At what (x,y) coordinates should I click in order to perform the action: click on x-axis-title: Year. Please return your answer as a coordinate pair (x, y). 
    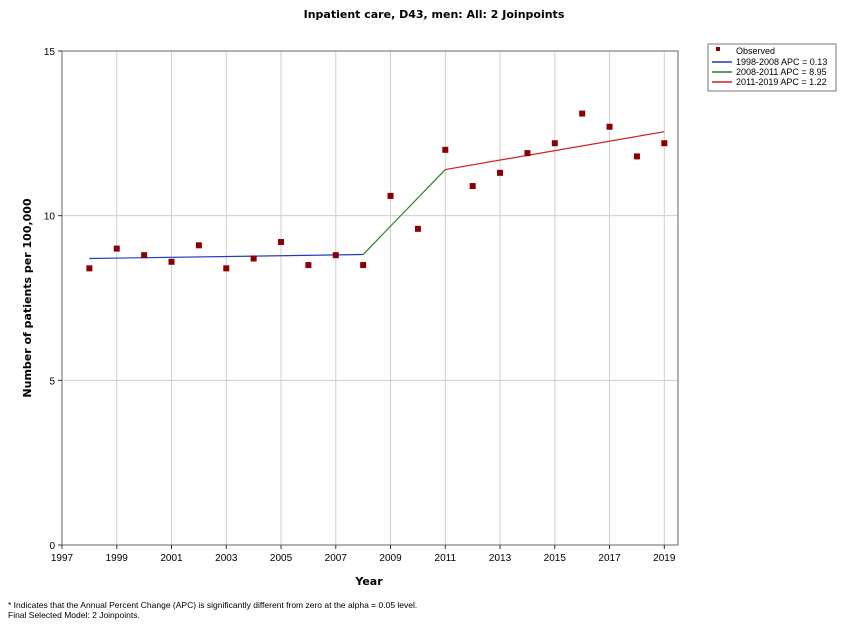
    Looking at the image, I should click on (368, 581).